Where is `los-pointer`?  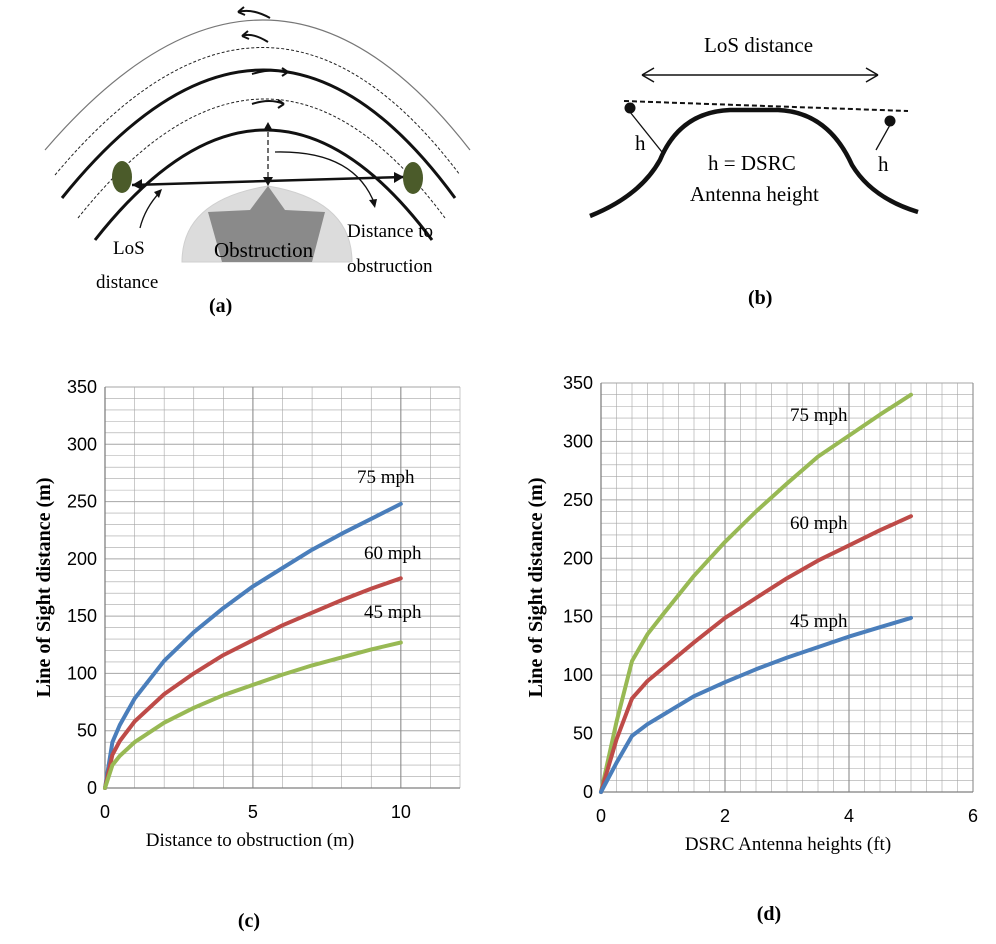 los-pointer is located at coordinates (150, 210).